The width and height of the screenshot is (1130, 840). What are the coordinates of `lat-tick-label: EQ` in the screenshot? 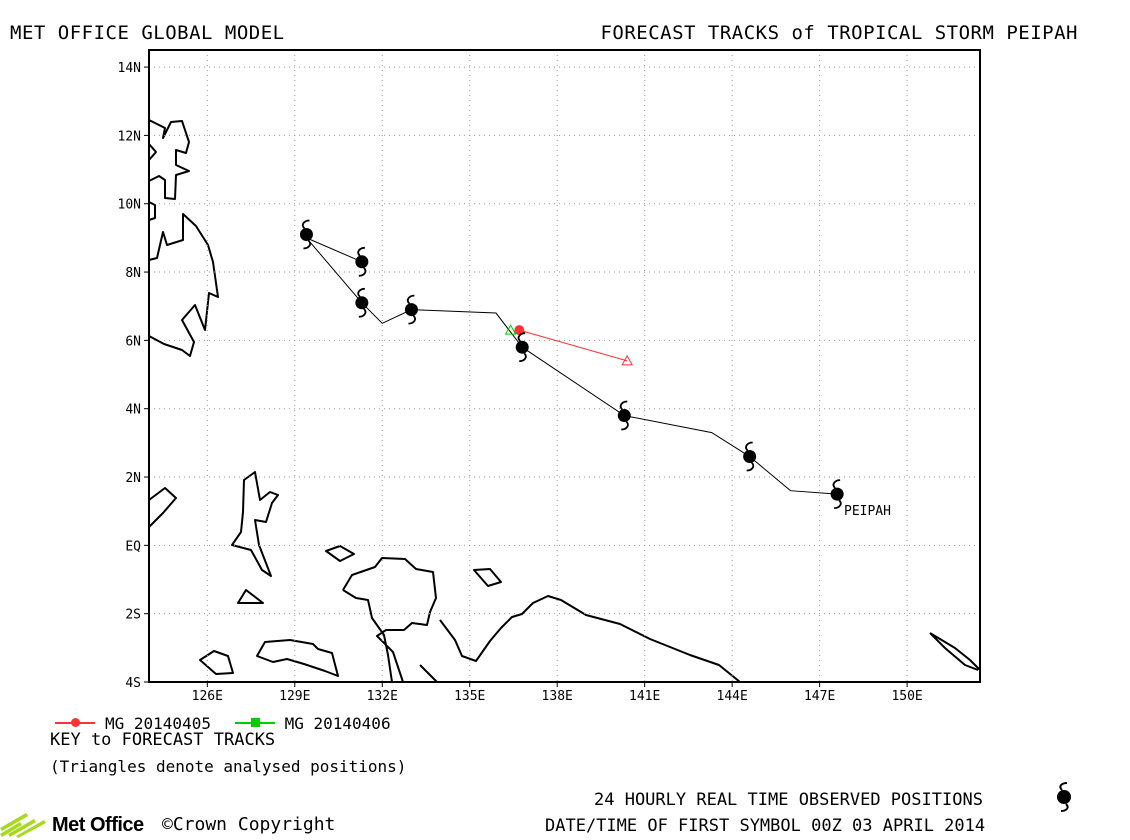 It's located at (133, 546).